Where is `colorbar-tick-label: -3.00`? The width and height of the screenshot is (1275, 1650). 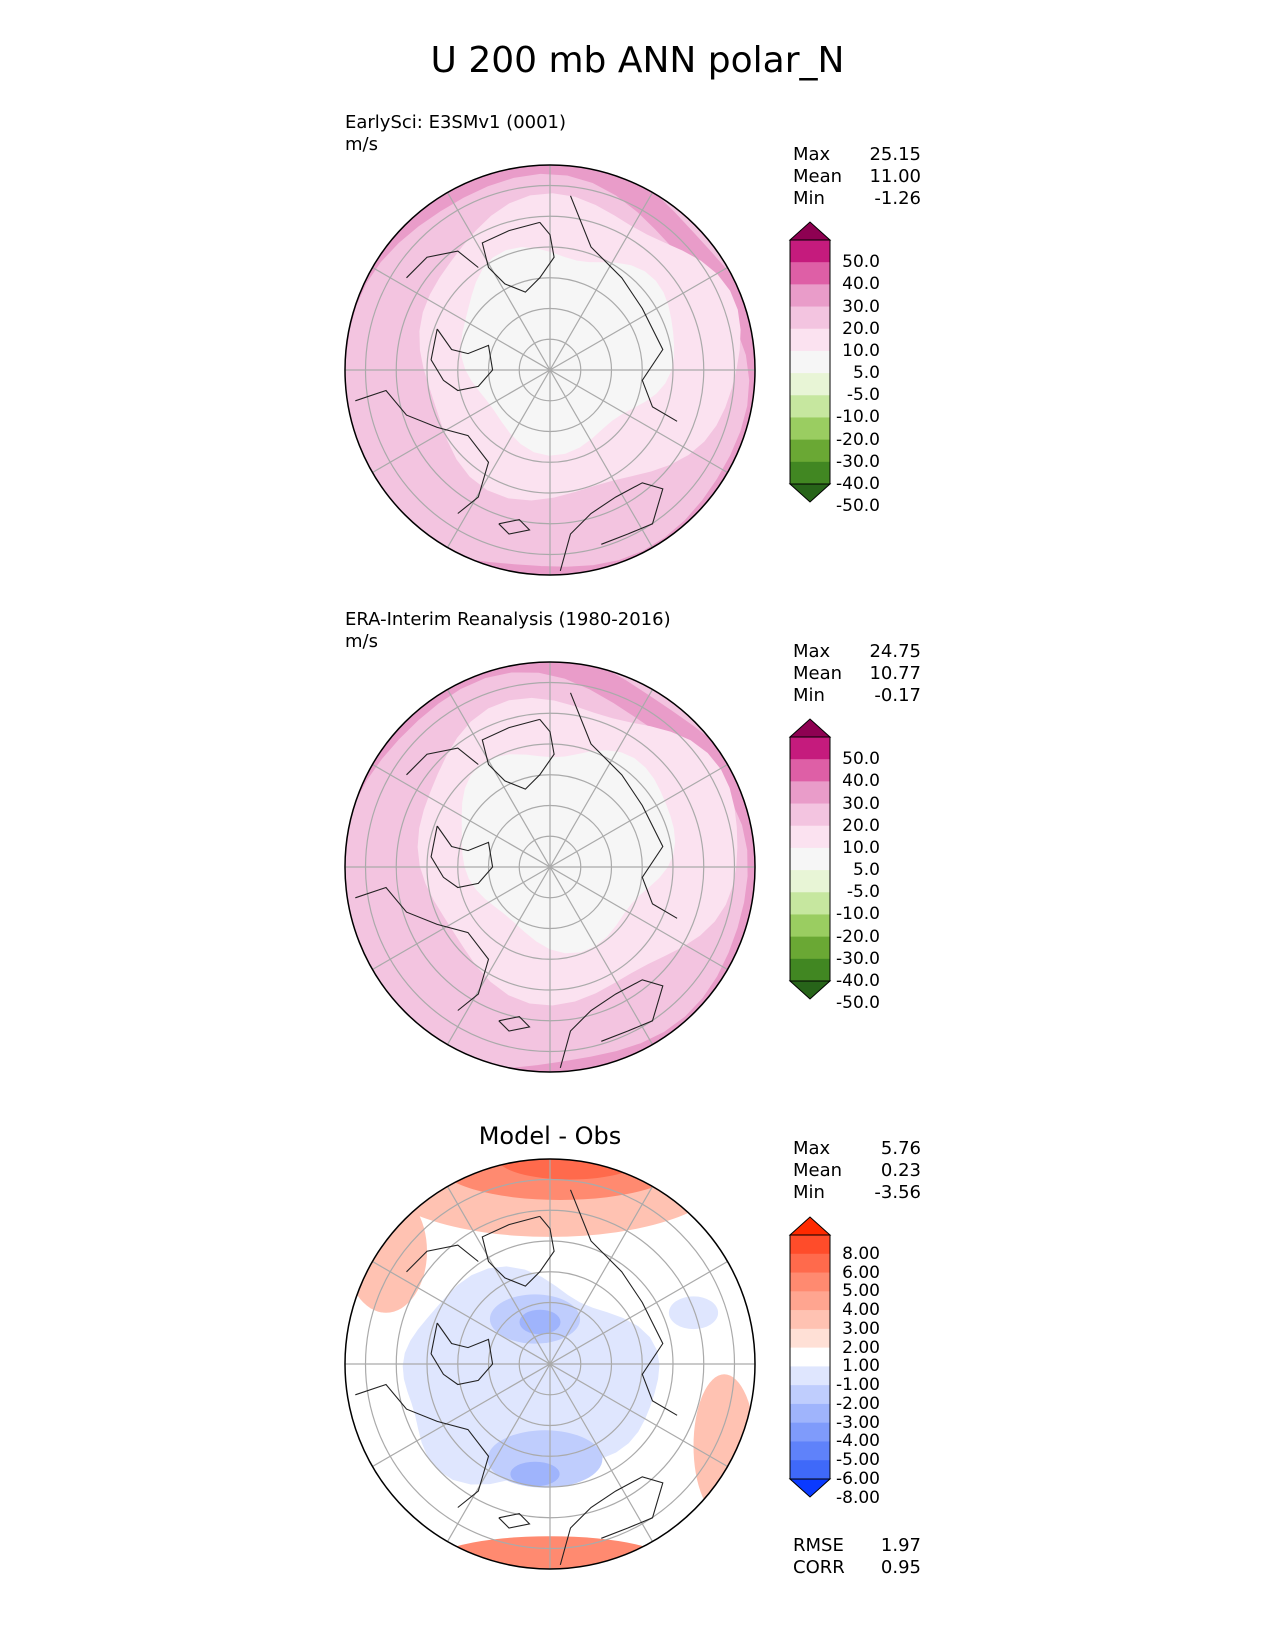 colorbar-tick-label: -3.00 is located at coordinates (858, 1422).